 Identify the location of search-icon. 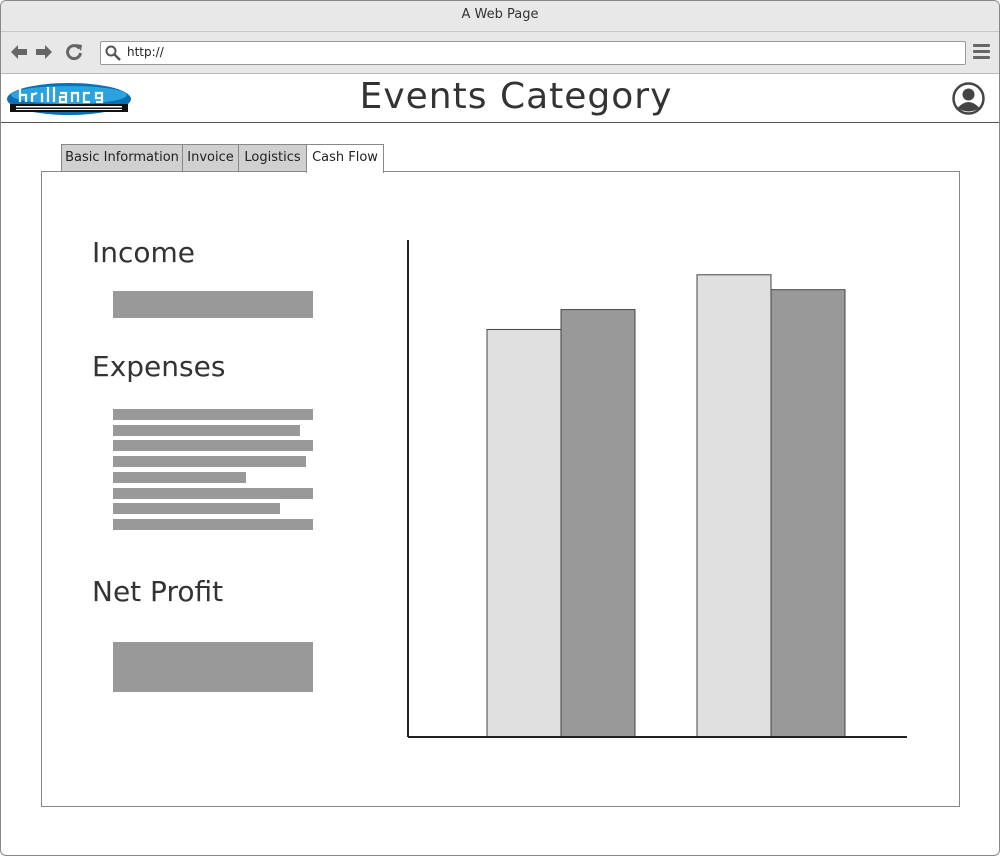
(113, 55).